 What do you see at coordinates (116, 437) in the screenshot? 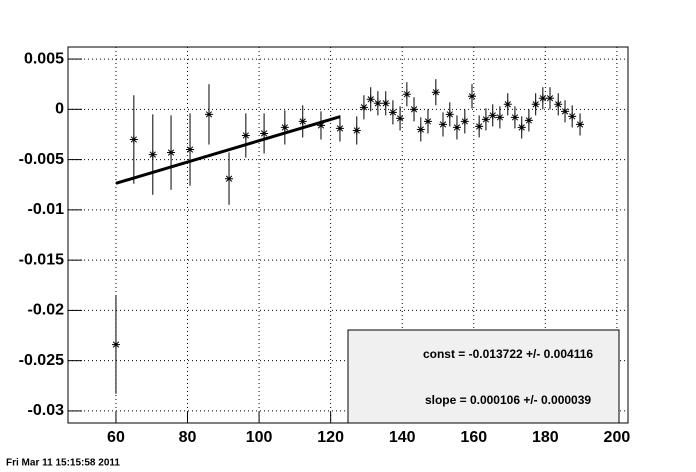
I see `x-tick-label: 60` at bounding box center [116, 437].